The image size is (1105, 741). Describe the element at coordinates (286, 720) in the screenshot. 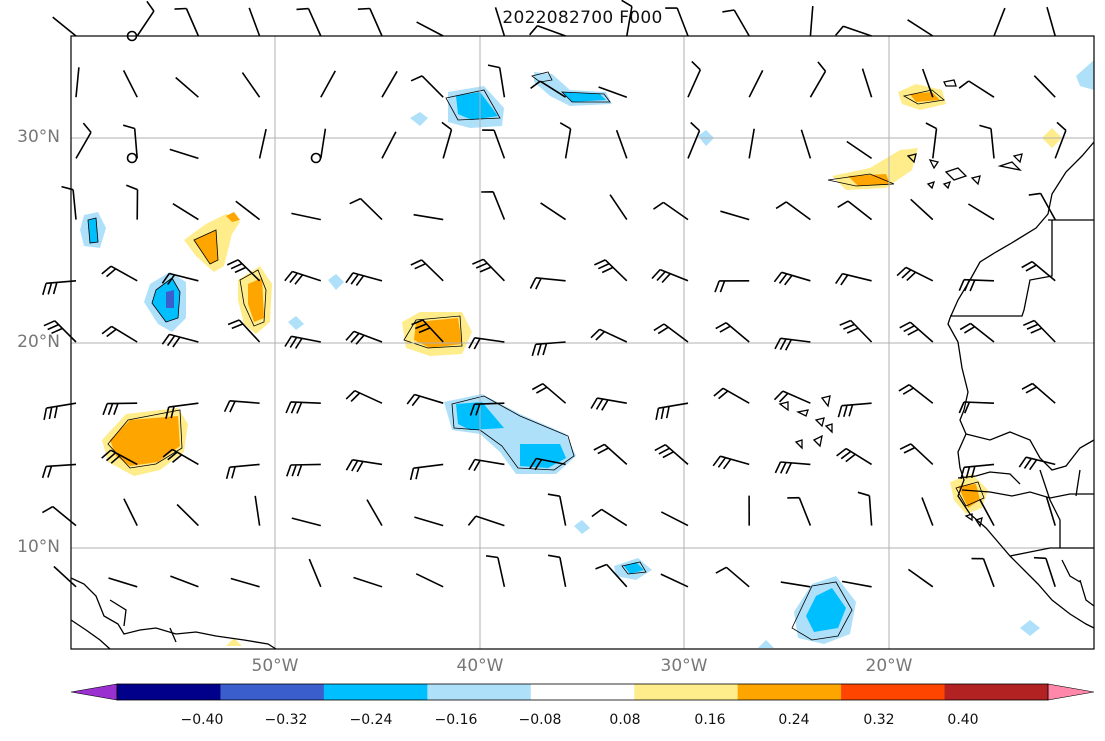

I see `colorbar-tick-label: −0.32` at that location.